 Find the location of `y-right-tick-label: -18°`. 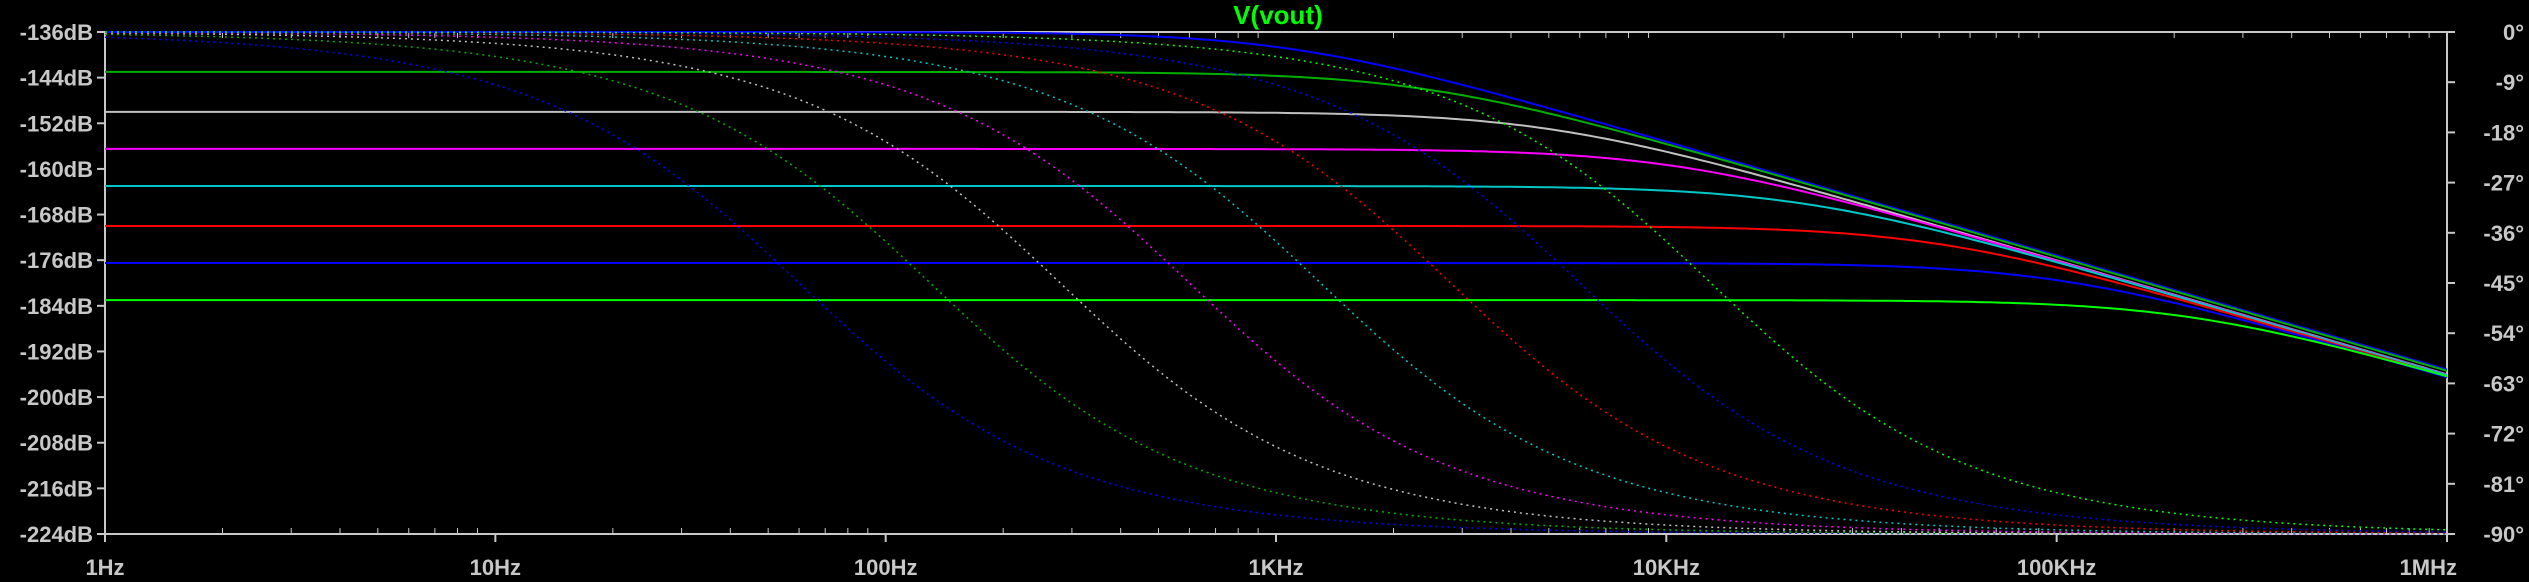

y-right-tick-label: -18° is located at coordinates (2503, 132).